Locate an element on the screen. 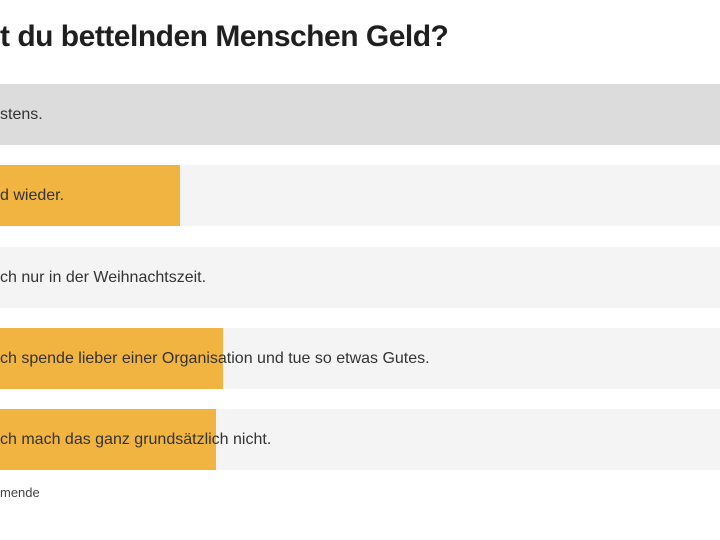  option-label: ch mach das ganz grundsätzlich nicht. is located at coordinates (136, 439).